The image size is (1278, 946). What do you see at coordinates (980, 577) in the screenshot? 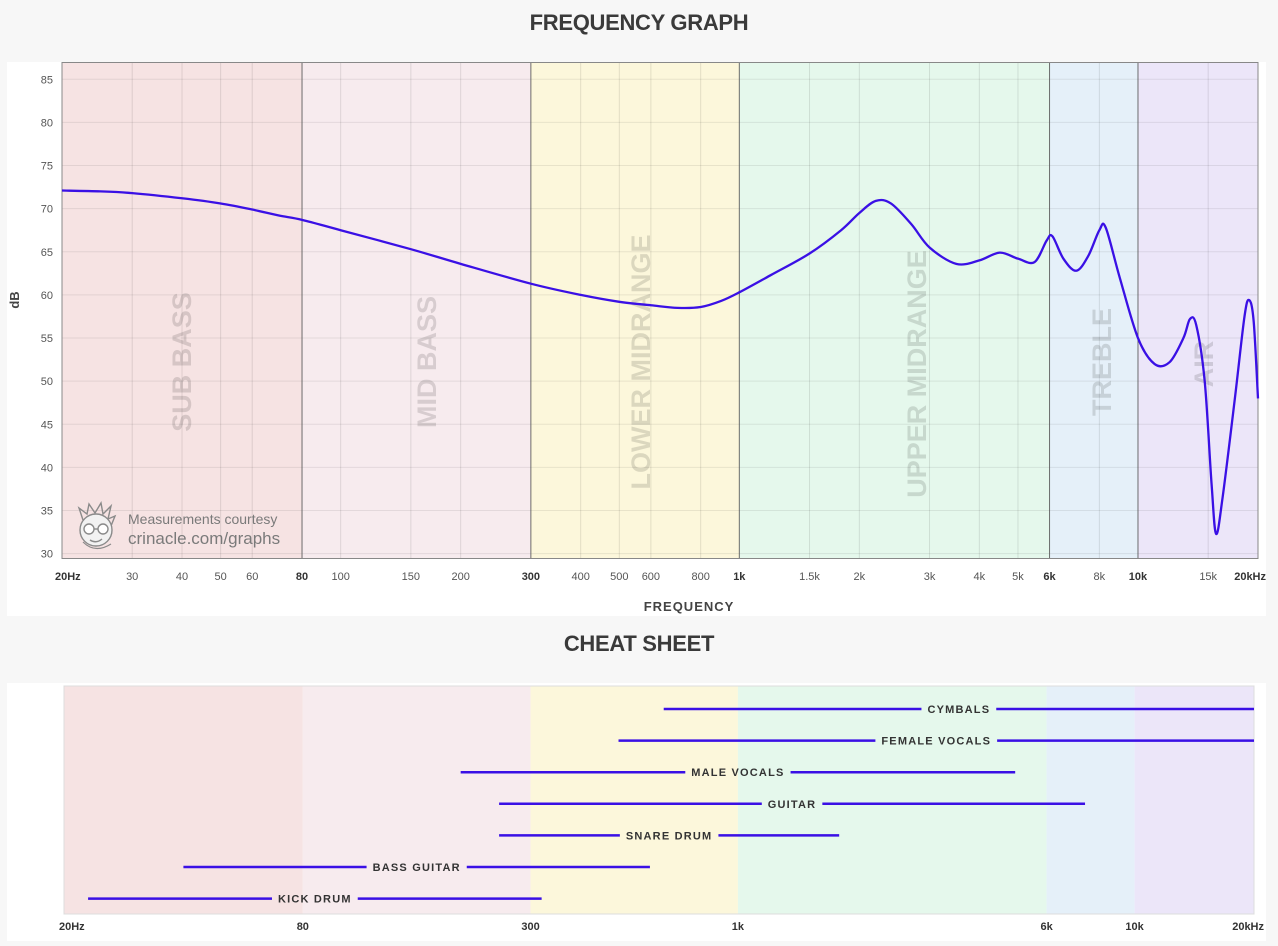
I see `x-tick-4k: 4k` at bounding box center [980, 577].